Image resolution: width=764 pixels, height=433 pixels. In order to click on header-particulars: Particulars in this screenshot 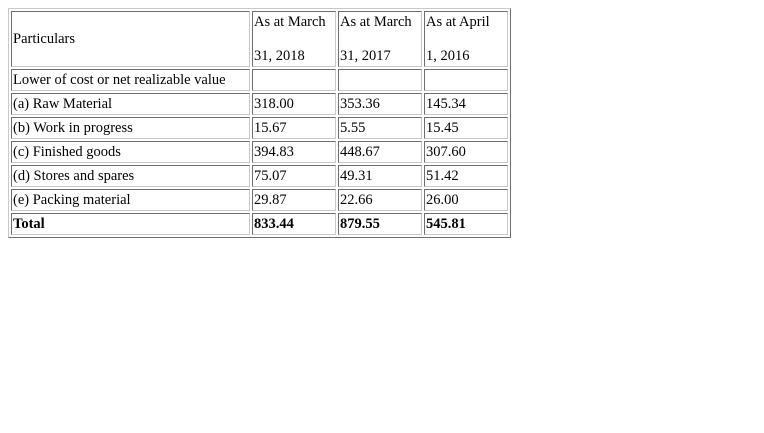, I will do `click(130, 39)`.